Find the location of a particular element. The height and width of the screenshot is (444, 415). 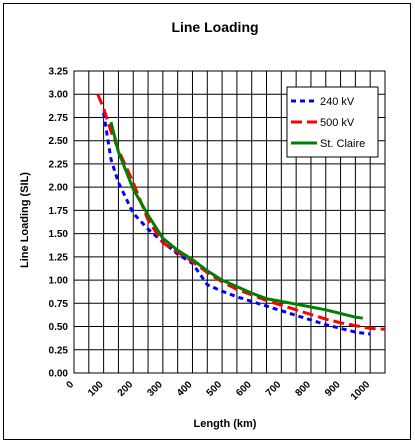

legend-label: 500 kV is located at coordinates (337, 123).